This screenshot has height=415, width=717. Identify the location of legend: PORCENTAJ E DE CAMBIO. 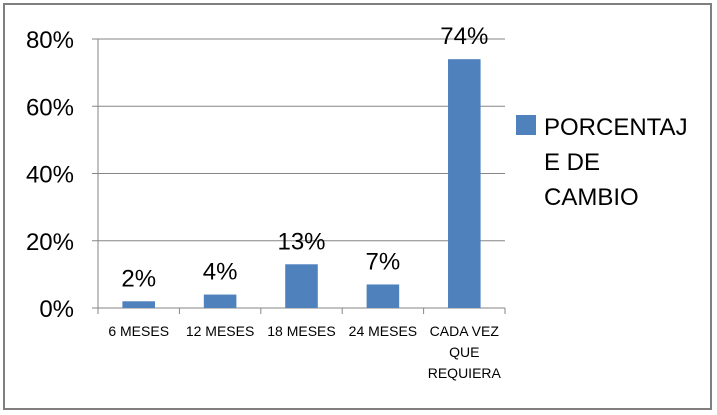
(602, 162).